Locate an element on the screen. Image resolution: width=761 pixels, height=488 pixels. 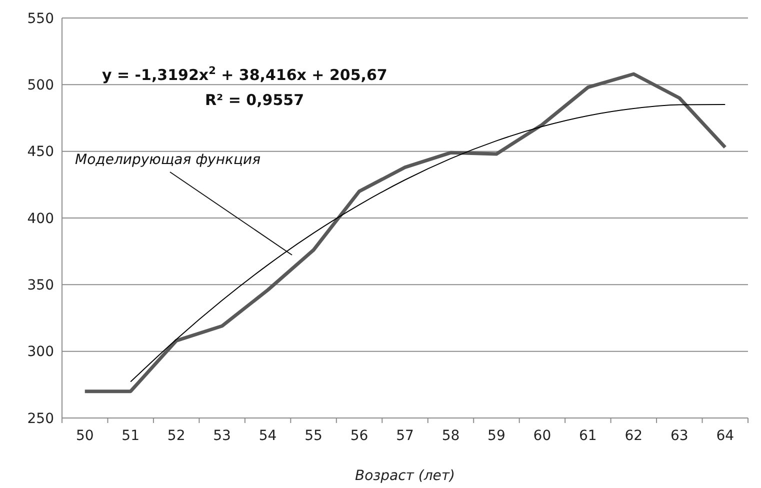
annotation: R² = 0,9557 is located at coordinates (254, 100).